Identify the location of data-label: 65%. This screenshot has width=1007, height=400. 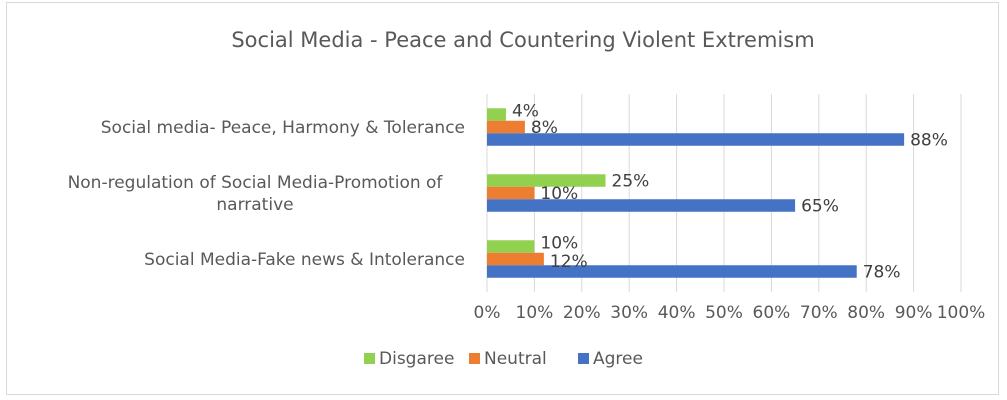
(820, 207).